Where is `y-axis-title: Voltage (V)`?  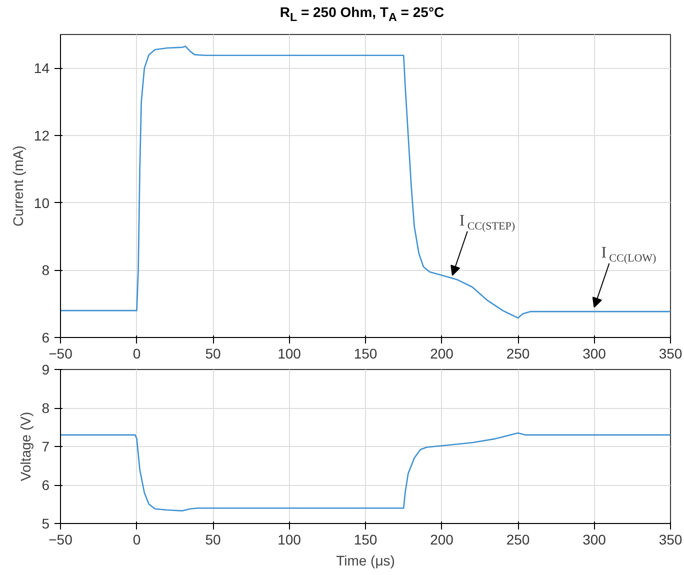 y-axis-title: Voltage (V) is located at coordinates (26, 447).